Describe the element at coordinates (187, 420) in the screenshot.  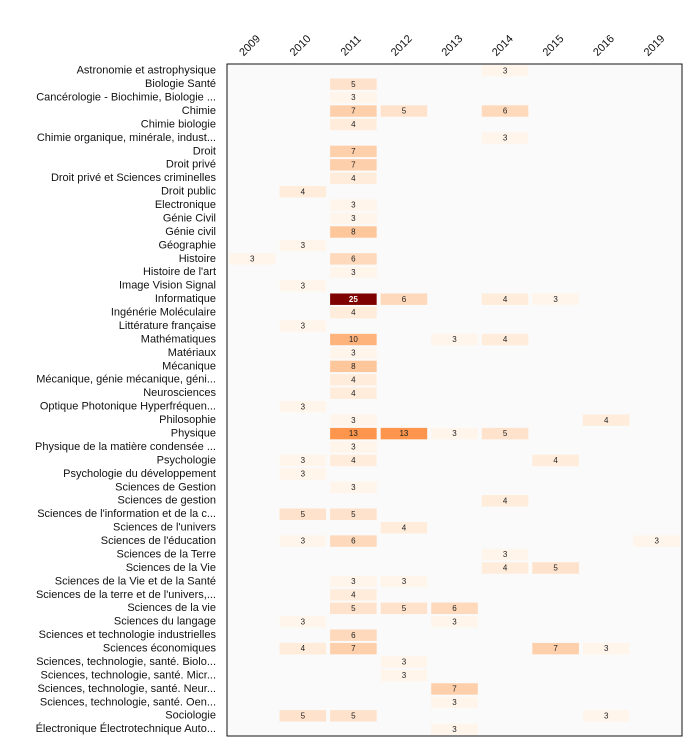
I see `row-label: Philosophie` at that location.